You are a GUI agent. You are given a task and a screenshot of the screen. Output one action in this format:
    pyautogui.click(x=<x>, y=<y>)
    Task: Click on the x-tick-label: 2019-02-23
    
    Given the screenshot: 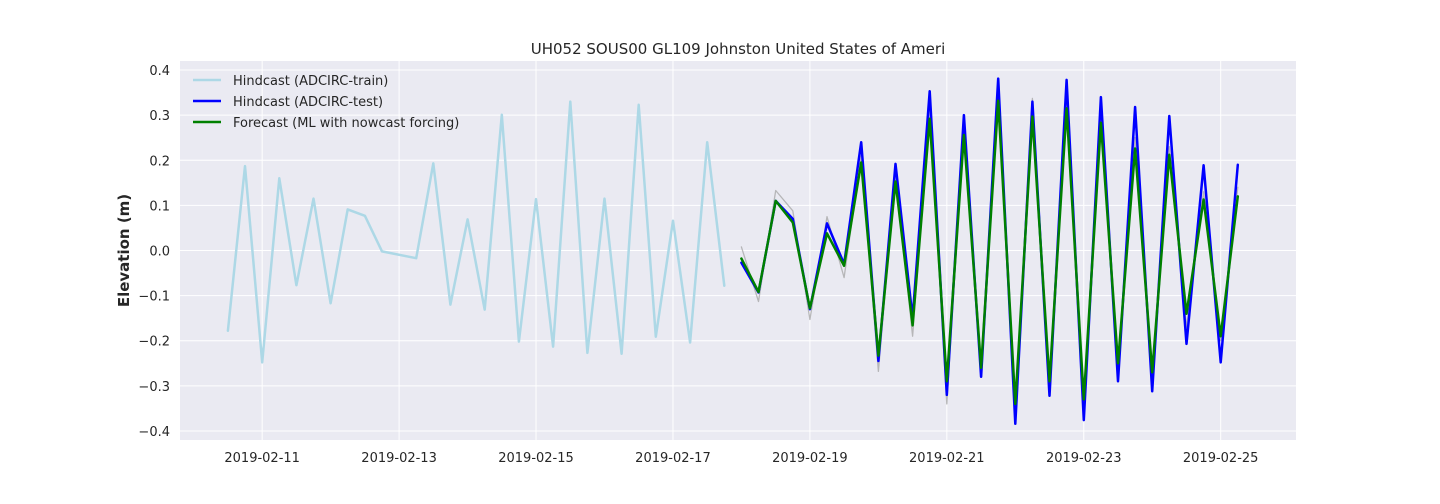 What is the action you would take?
    pyautogui.click(x=1084, y=458)
    